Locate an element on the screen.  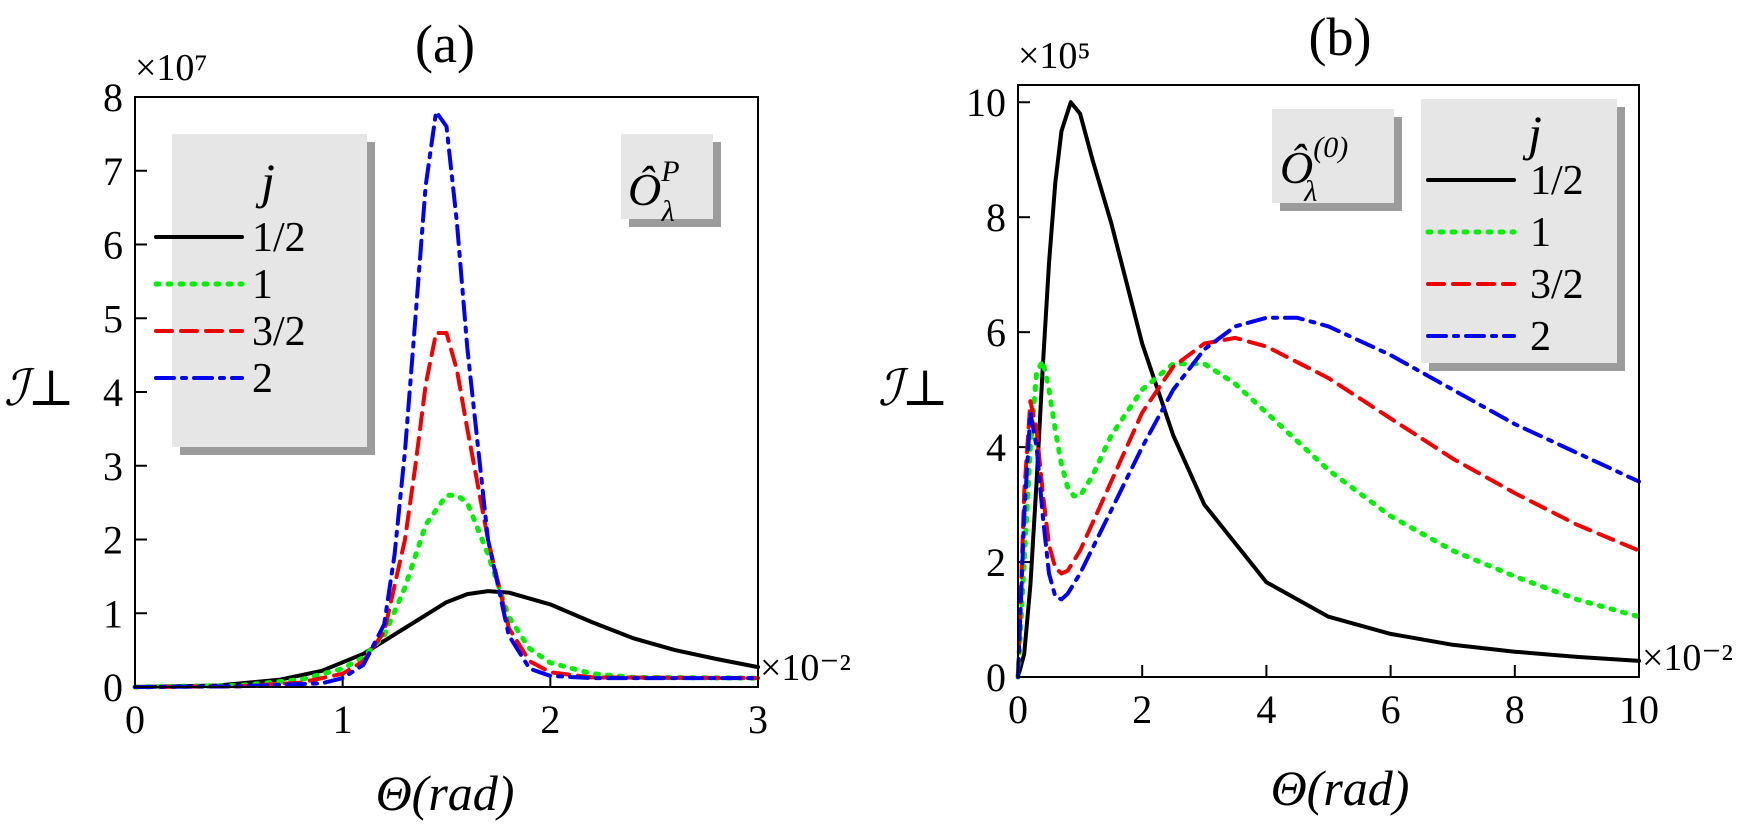
panel-b-legend-label-0: 1/2 is located at coordinates (1557, 181).